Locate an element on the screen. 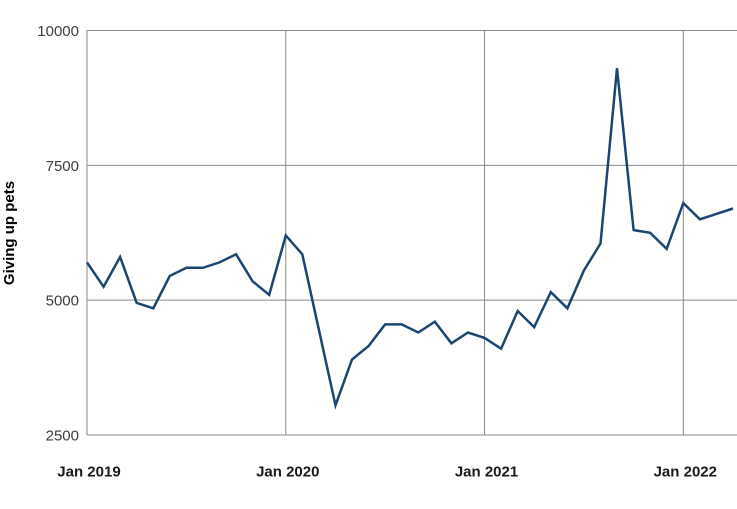 This screenshot has width=737, height=509. y-axis-title: Giving up pets is located at coordinates (9, 233).